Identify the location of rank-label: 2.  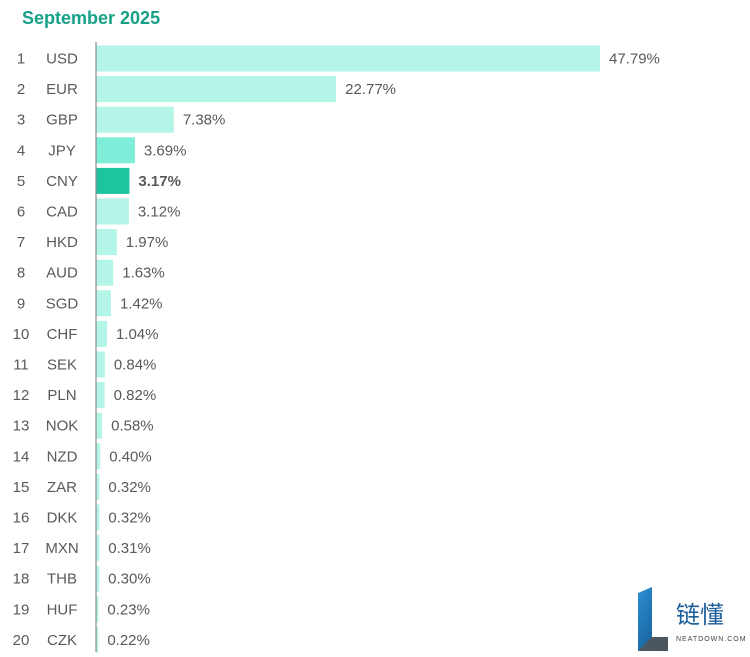
(21, 89).